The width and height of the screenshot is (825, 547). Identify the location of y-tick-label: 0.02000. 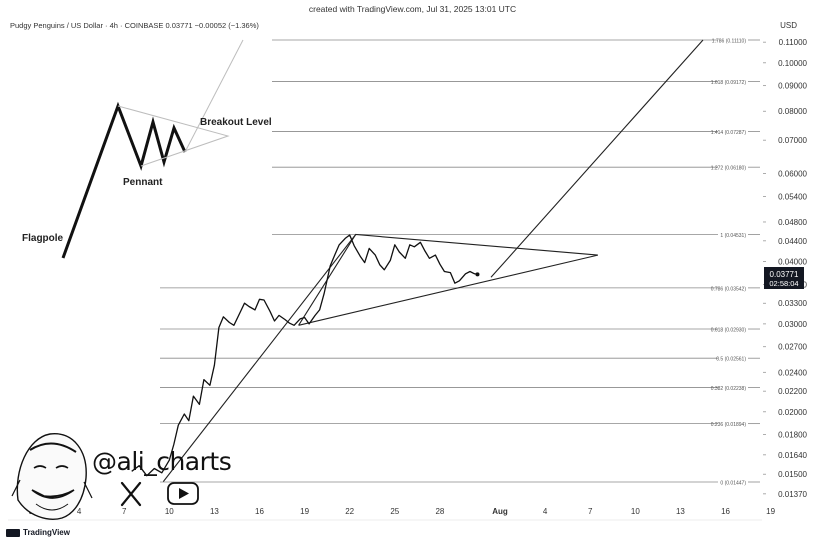
(792, 412).